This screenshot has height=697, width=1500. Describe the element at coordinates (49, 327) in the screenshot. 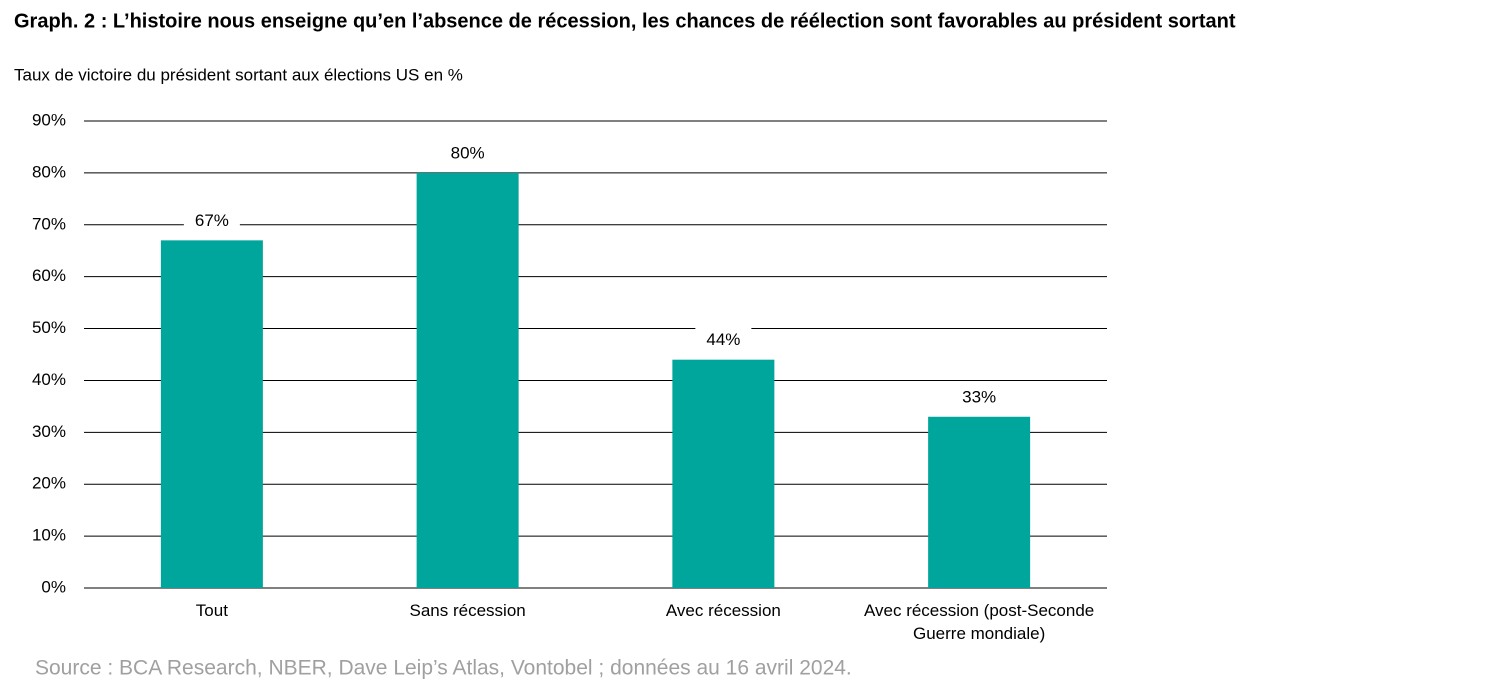

I see `y-tick-label: 50%` at that location.